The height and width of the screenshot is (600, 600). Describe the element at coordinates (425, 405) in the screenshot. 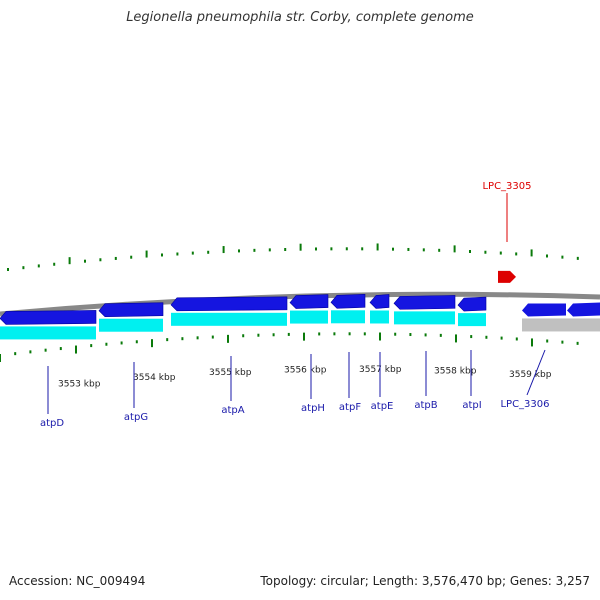

I see `gene-label: atpB` at that location.